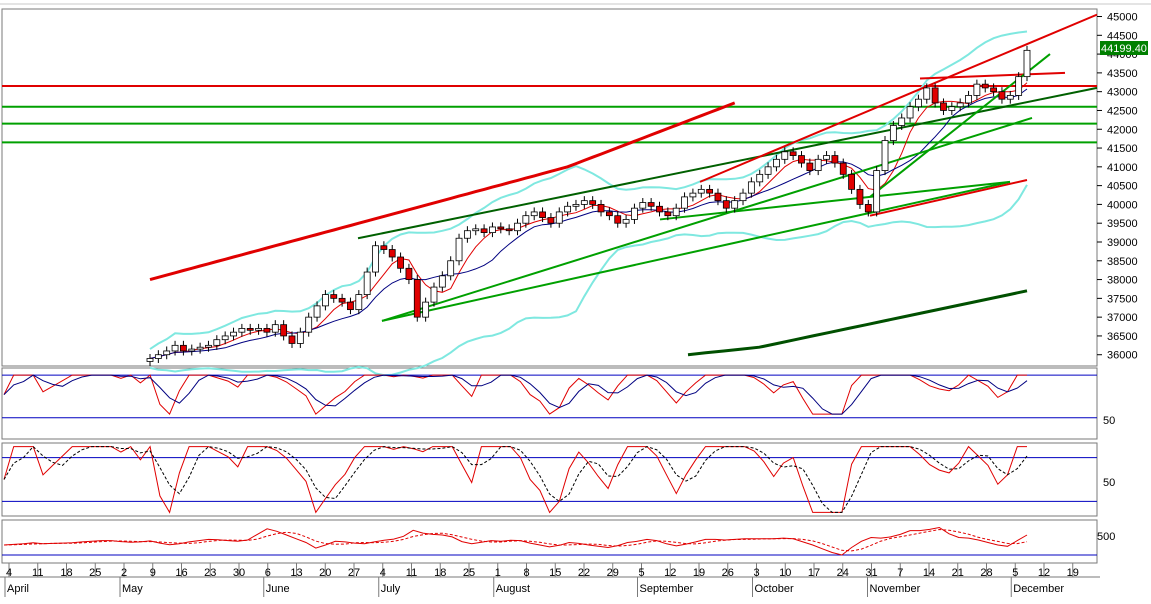 This screenshot has width=1151, height=604. Describe the element at coordinates (1109, 483) in the screenshot. I see `indicator2-tick: 50` at that location.